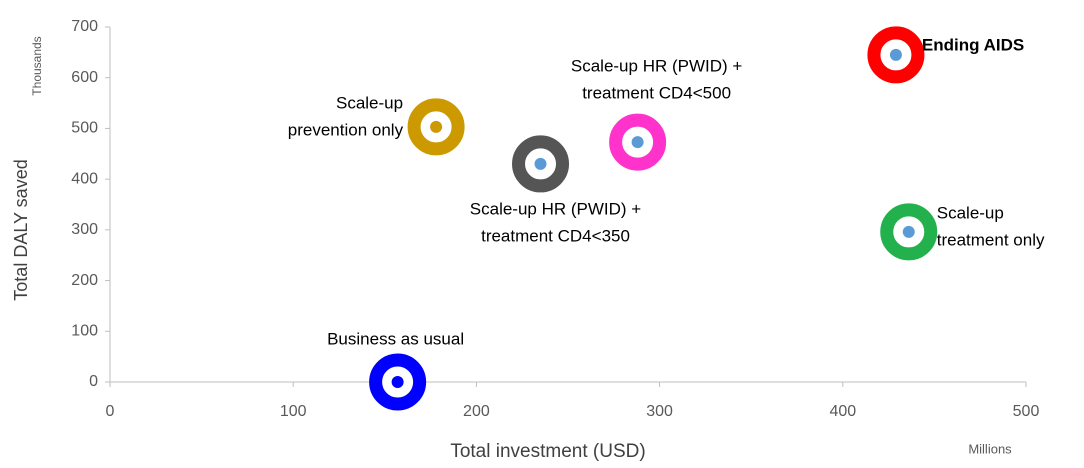 The height and width of the screenshot is (468, 1084). Describe the element at coordinates (37, 65) in the screenshot. I see `y-unit: Thousands` at that location.